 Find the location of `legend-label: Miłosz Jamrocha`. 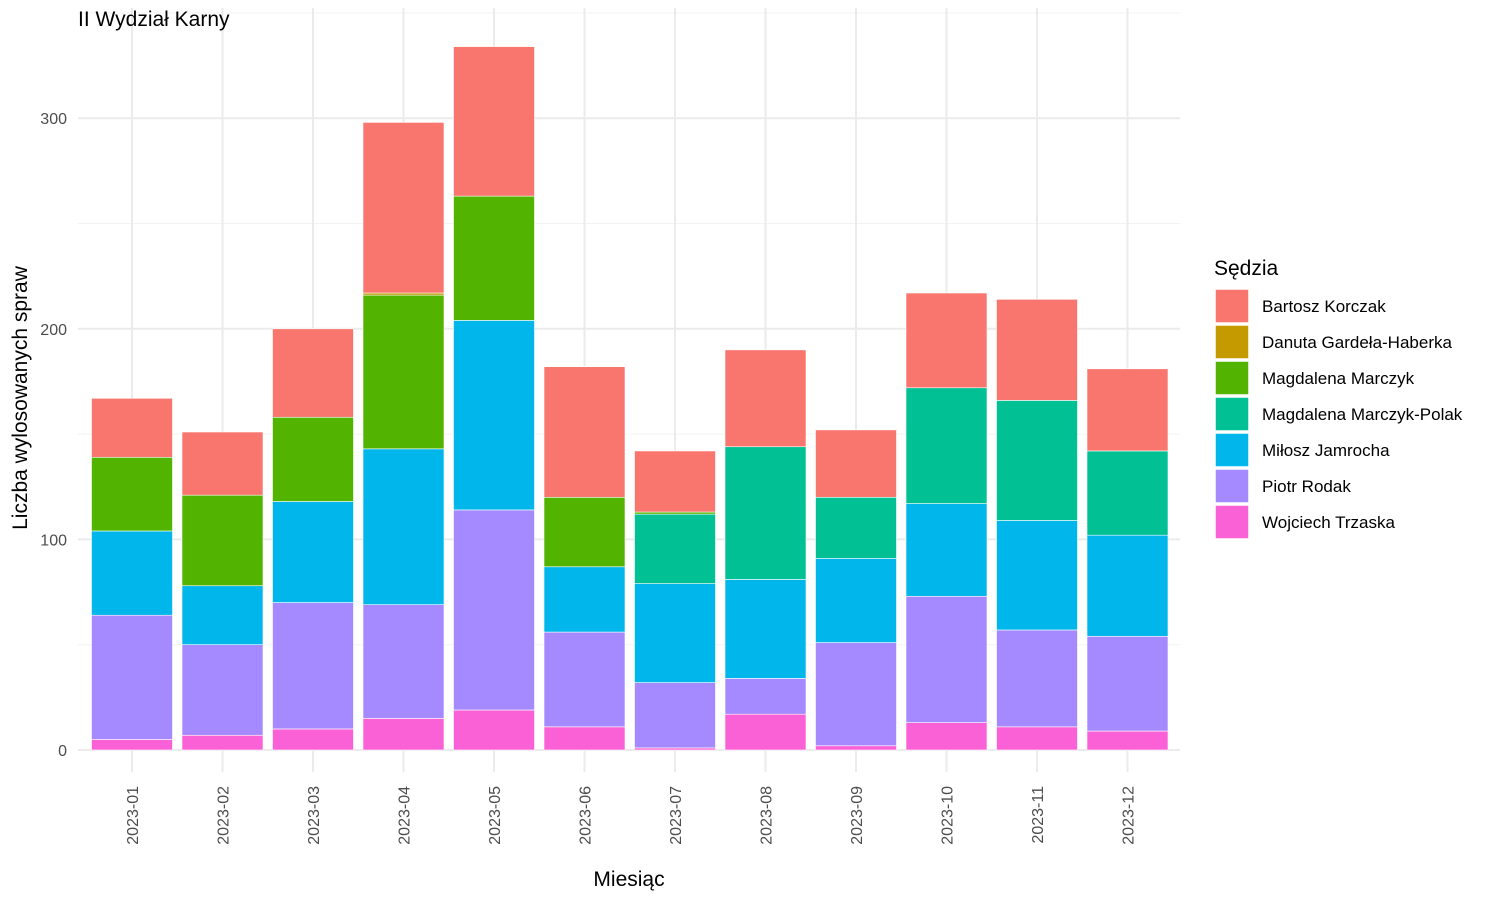

legend-label: Miłosz Jamrocha is located at coordinates (1326, 450).